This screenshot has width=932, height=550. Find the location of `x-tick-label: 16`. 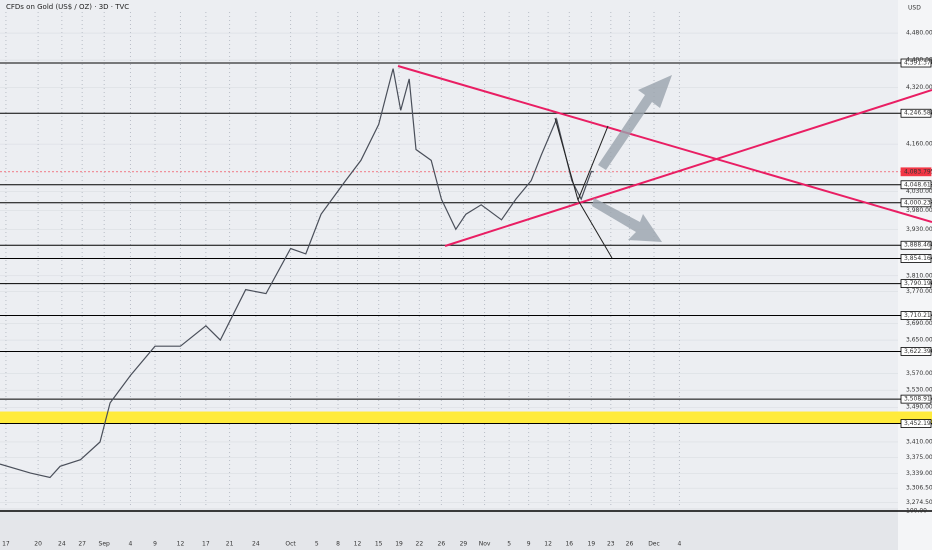

x-tick-label: 16 is located at coordinates (569, 544).